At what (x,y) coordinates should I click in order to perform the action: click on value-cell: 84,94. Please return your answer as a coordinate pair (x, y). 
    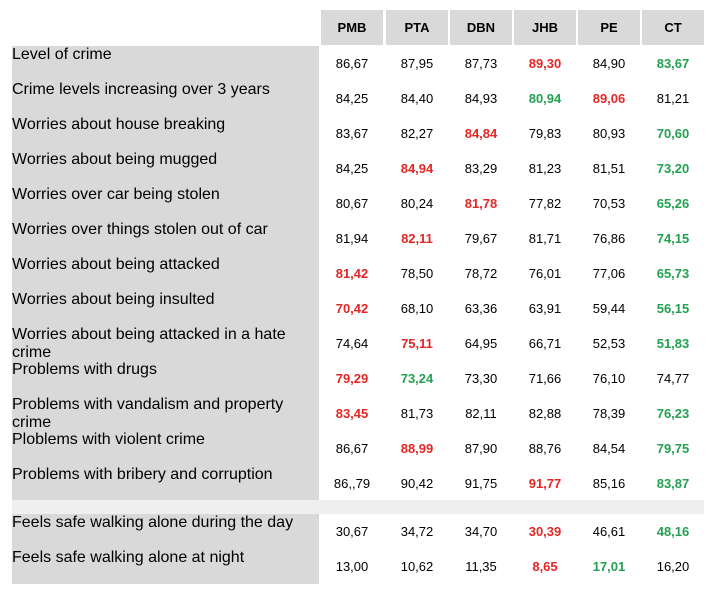
    Looking at the image, I should click on (417, 168).